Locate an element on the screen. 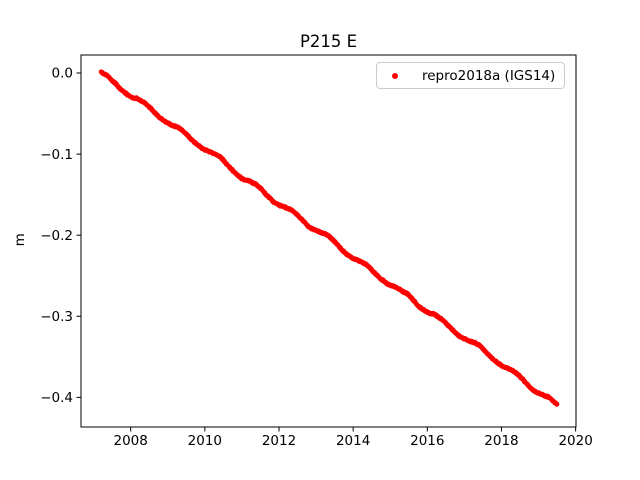  y-tick-label: −0.2 is located at coordinates (56, 236).